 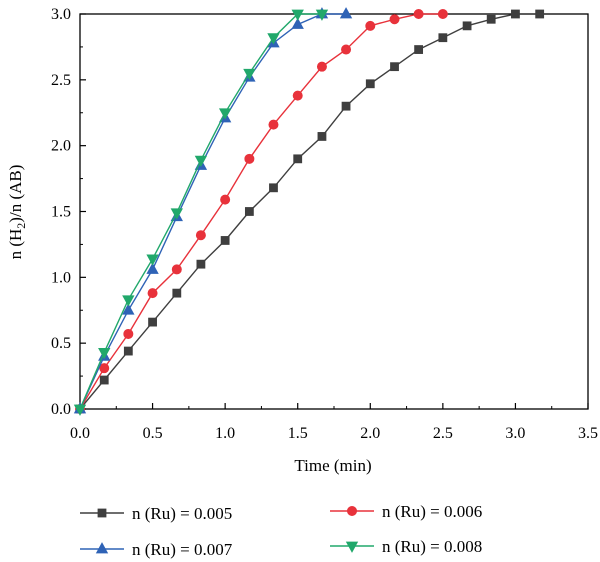 What do you see at coordinates (334, 422) in the screenshot?
I see `x-axis: 0.0 0.5 1.0 1.5 2.0 2.5 3.0 3.5` at bounding box center [334, 422].